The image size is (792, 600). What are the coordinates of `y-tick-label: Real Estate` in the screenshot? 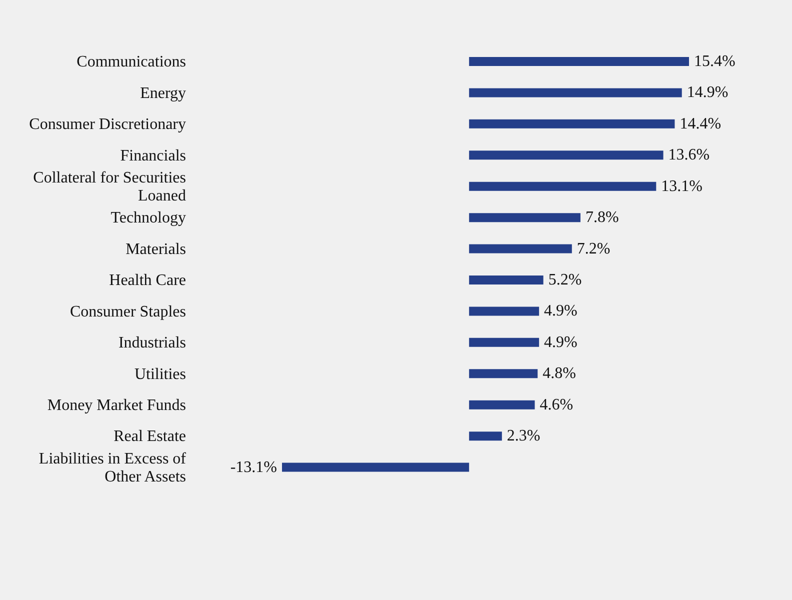 It's located at (150, 436).